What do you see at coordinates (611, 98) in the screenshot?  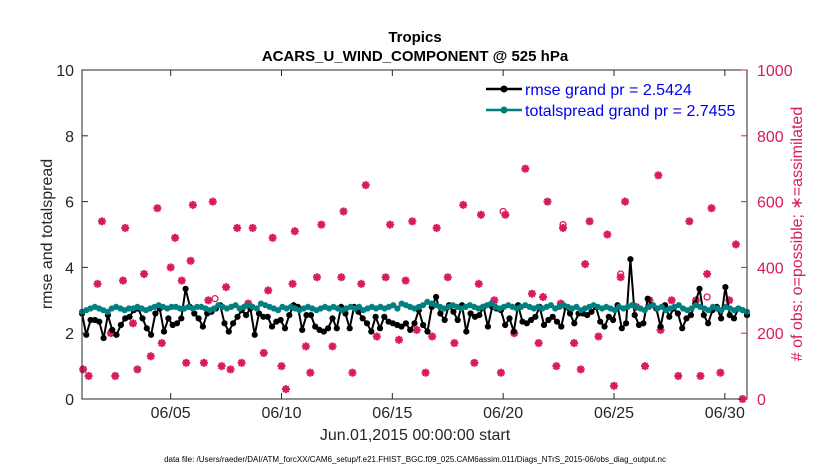 I see `legend-box` at bounding box center [611, 98].